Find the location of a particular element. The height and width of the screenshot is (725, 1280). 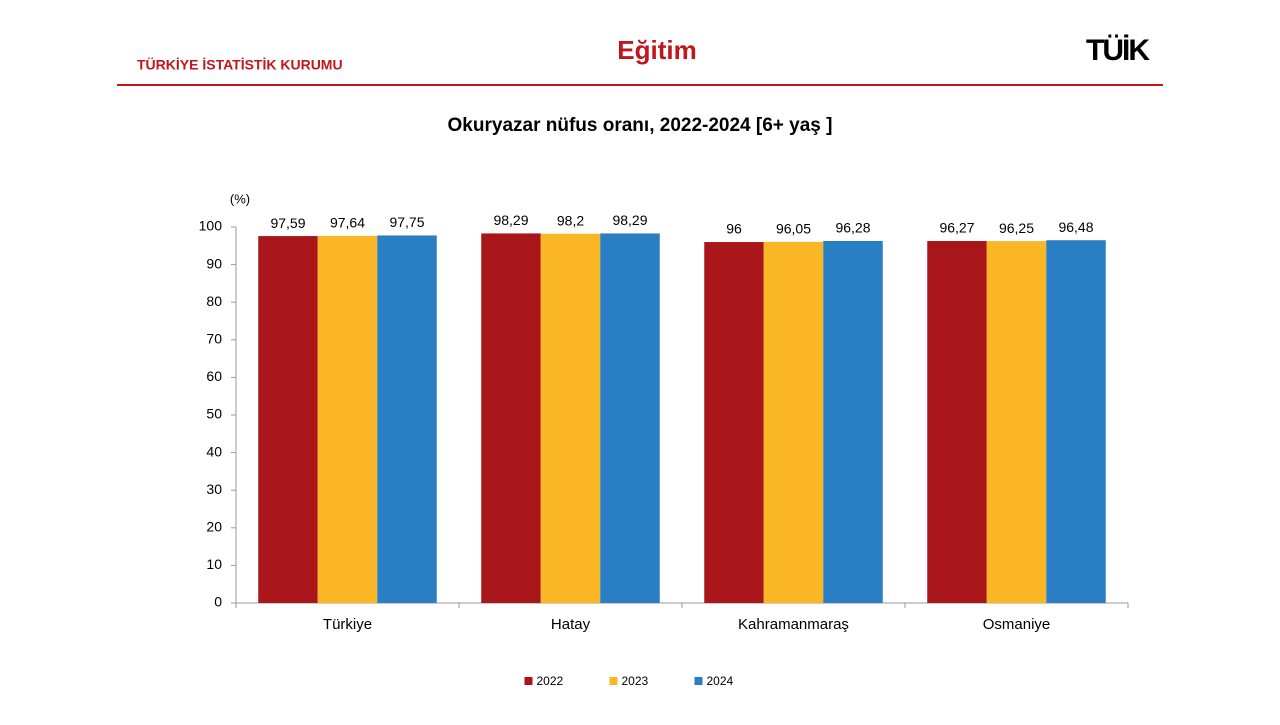

y-tick-label: 20 is located at coordinates (214, 527).